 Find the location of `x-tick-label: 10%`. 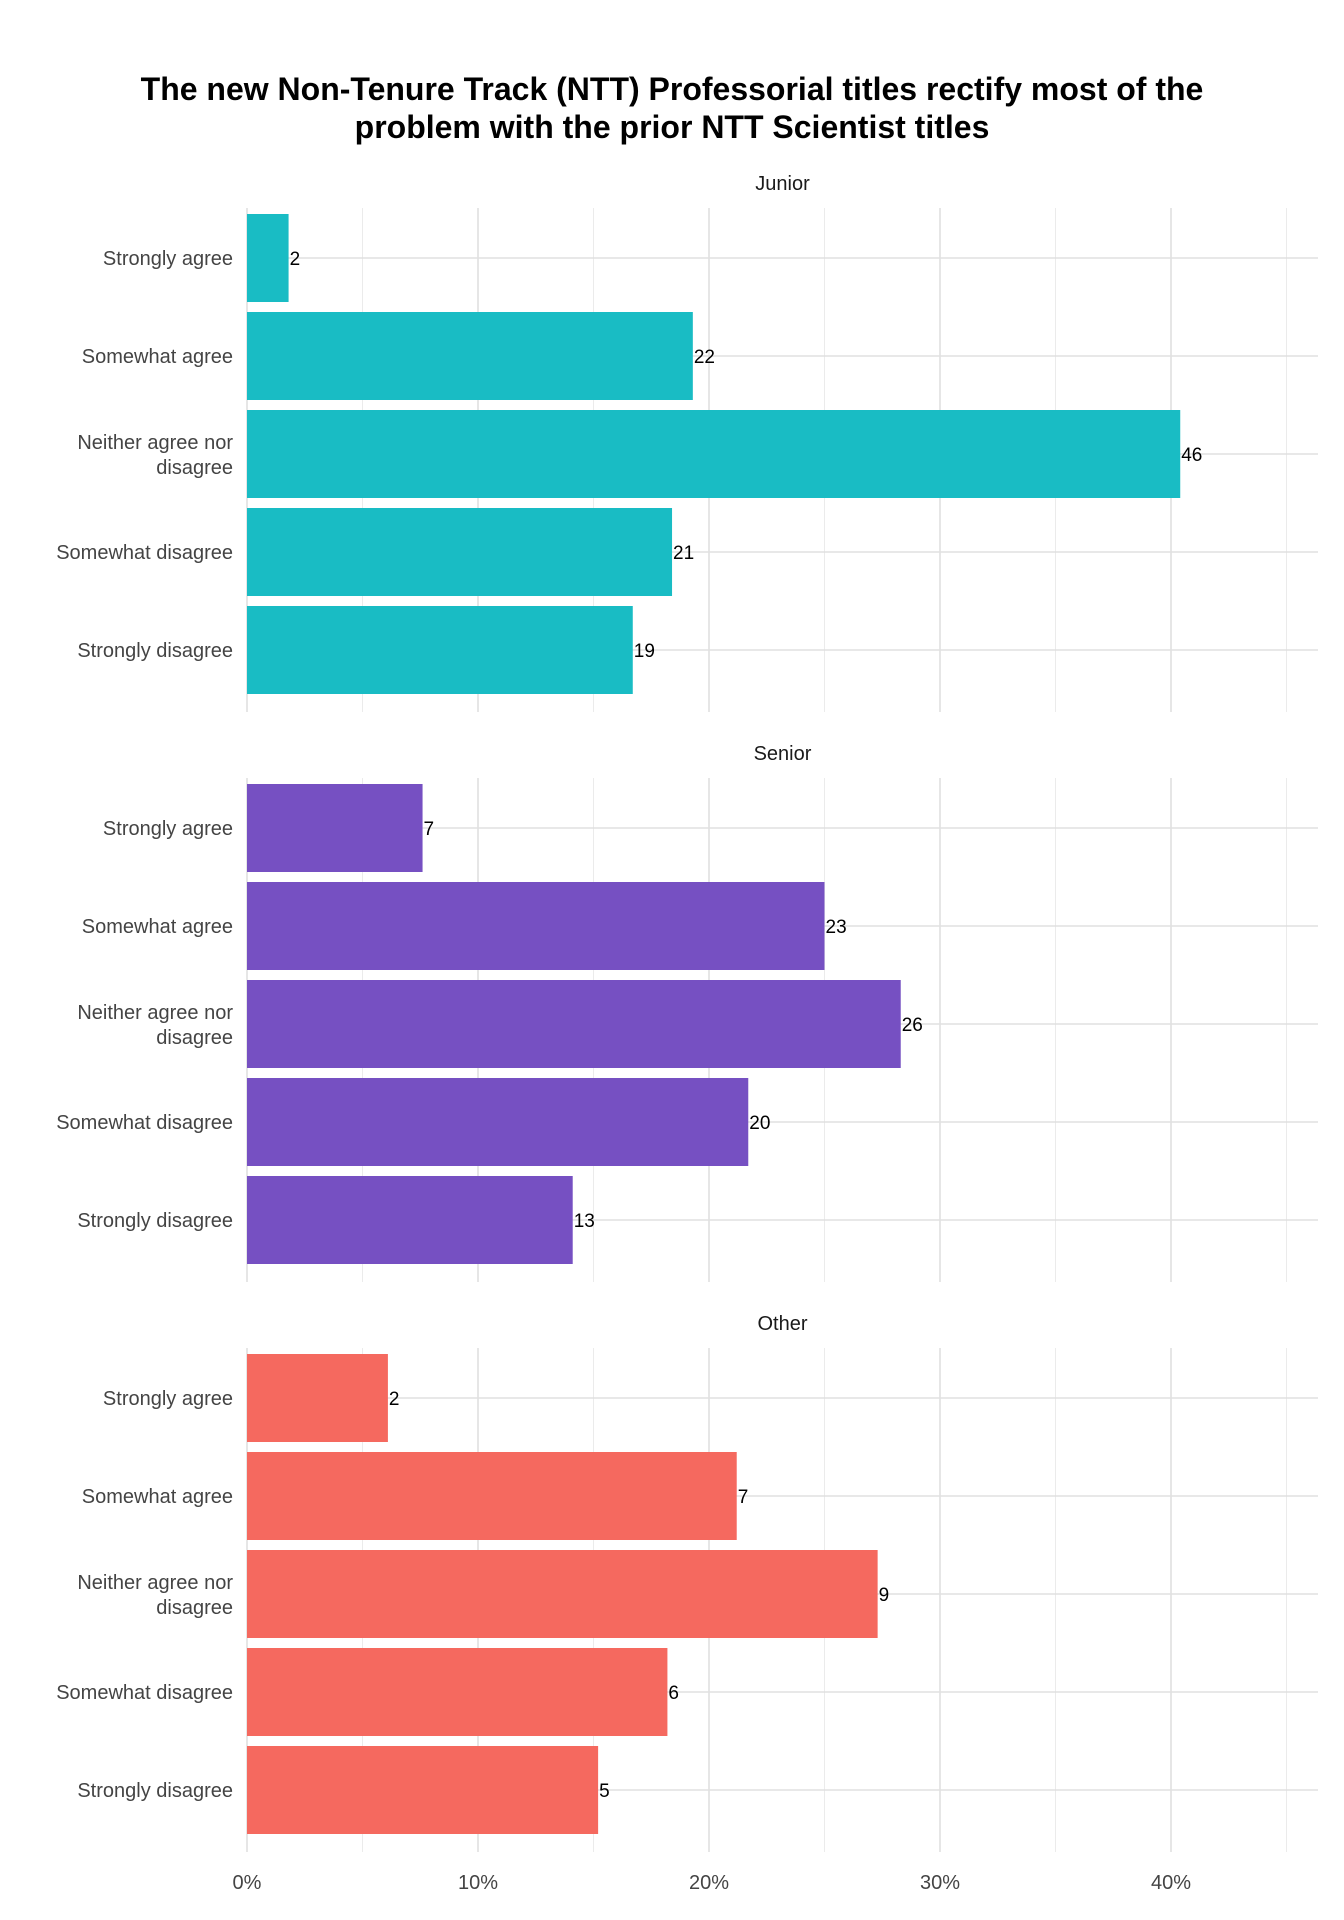

x-tick-label: 10% is located at coordinates (478, 1883).